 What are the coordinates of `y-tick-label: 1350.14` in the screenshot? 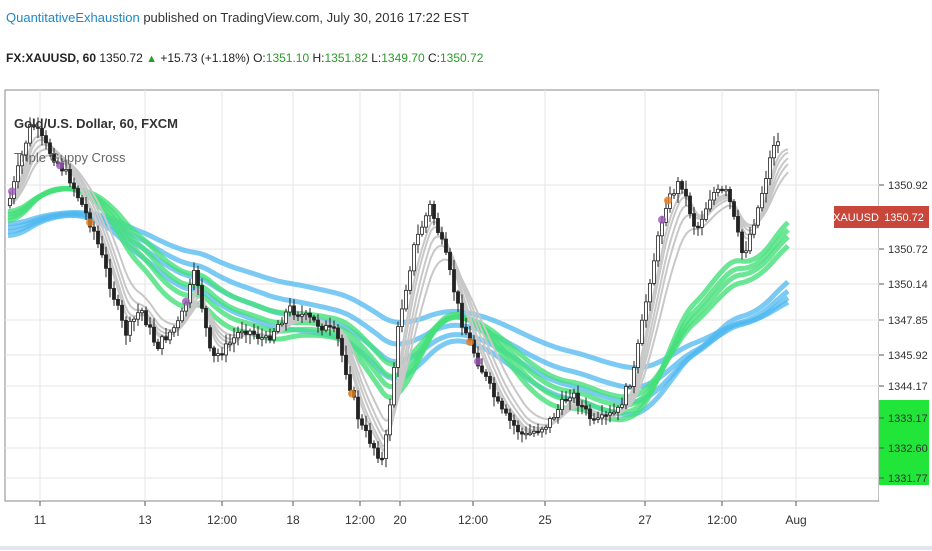 It's located at (908, 285).